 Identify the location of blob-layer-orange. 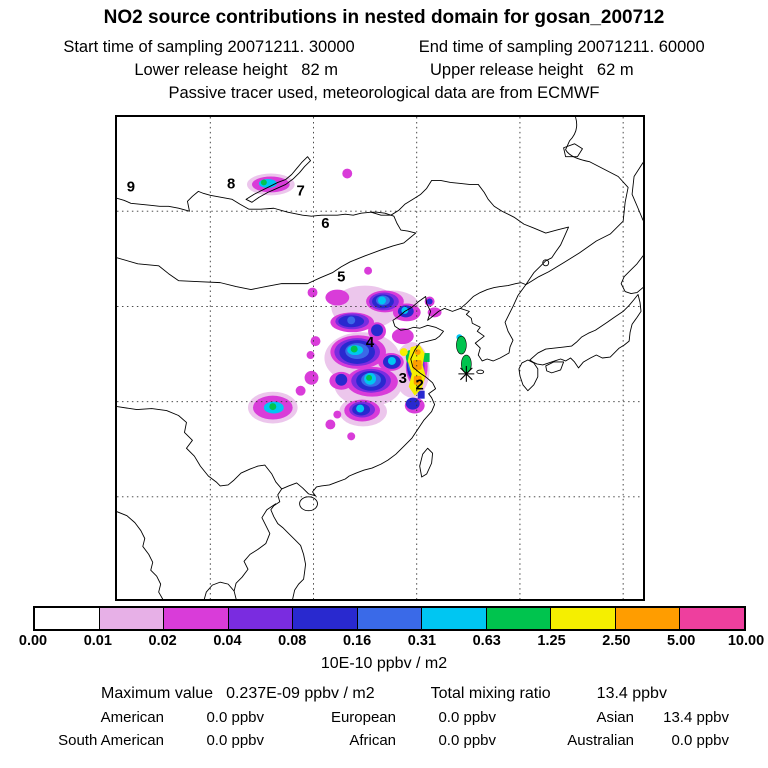
(417, 367).